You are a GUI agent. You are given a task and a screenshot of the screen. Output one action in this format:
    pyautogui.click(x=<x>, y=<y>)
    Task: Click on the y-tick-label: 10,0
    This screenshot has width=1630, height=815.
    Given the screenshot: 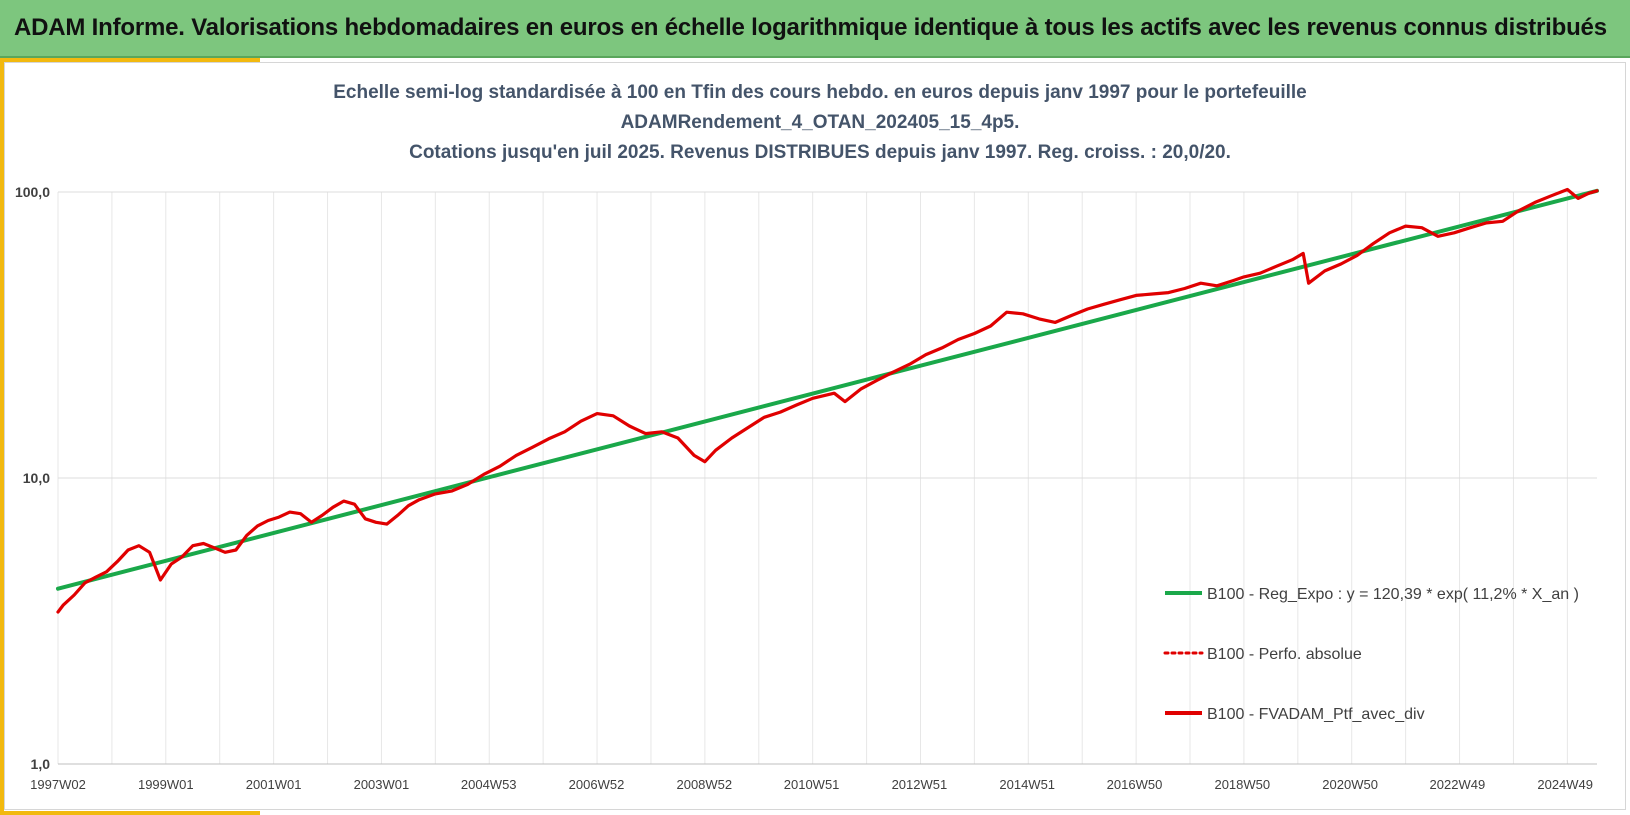 What is the action you would take?
    pyautogui.click(x=36, y=478)
    